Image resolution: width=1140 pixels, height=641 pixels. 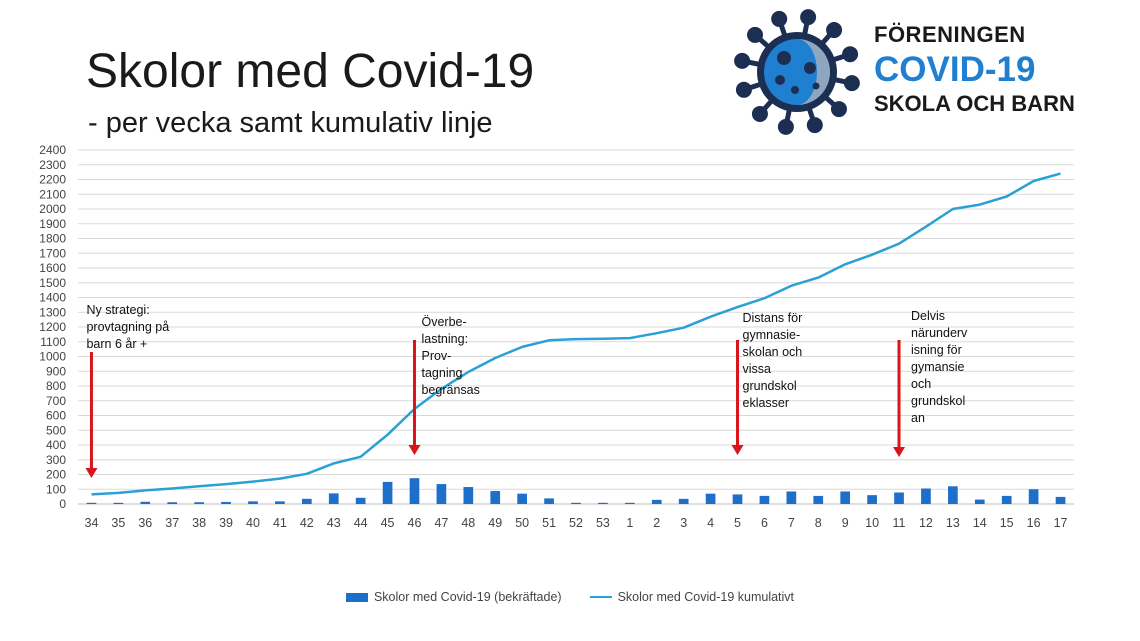 What do you see at coordinates (706, 597) in the screenshot?
I see `legend-label-line: Skolor med Covid-19 kumulativt` at bounding box center [706, 597].